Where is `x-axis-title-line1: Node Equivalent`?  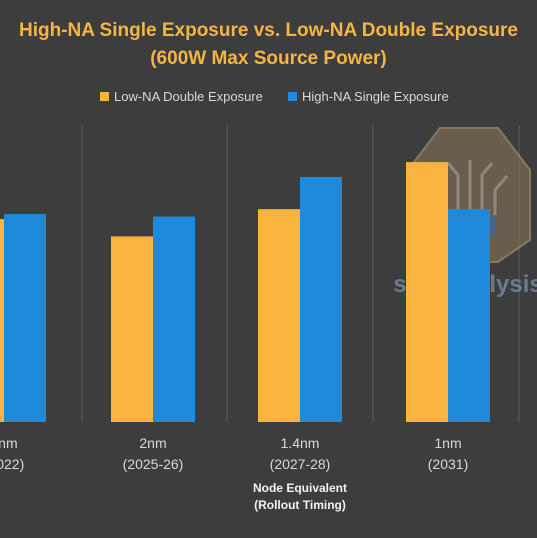
x-axis-title-line1: Node Equivalent is located at coordinates (300, 488).